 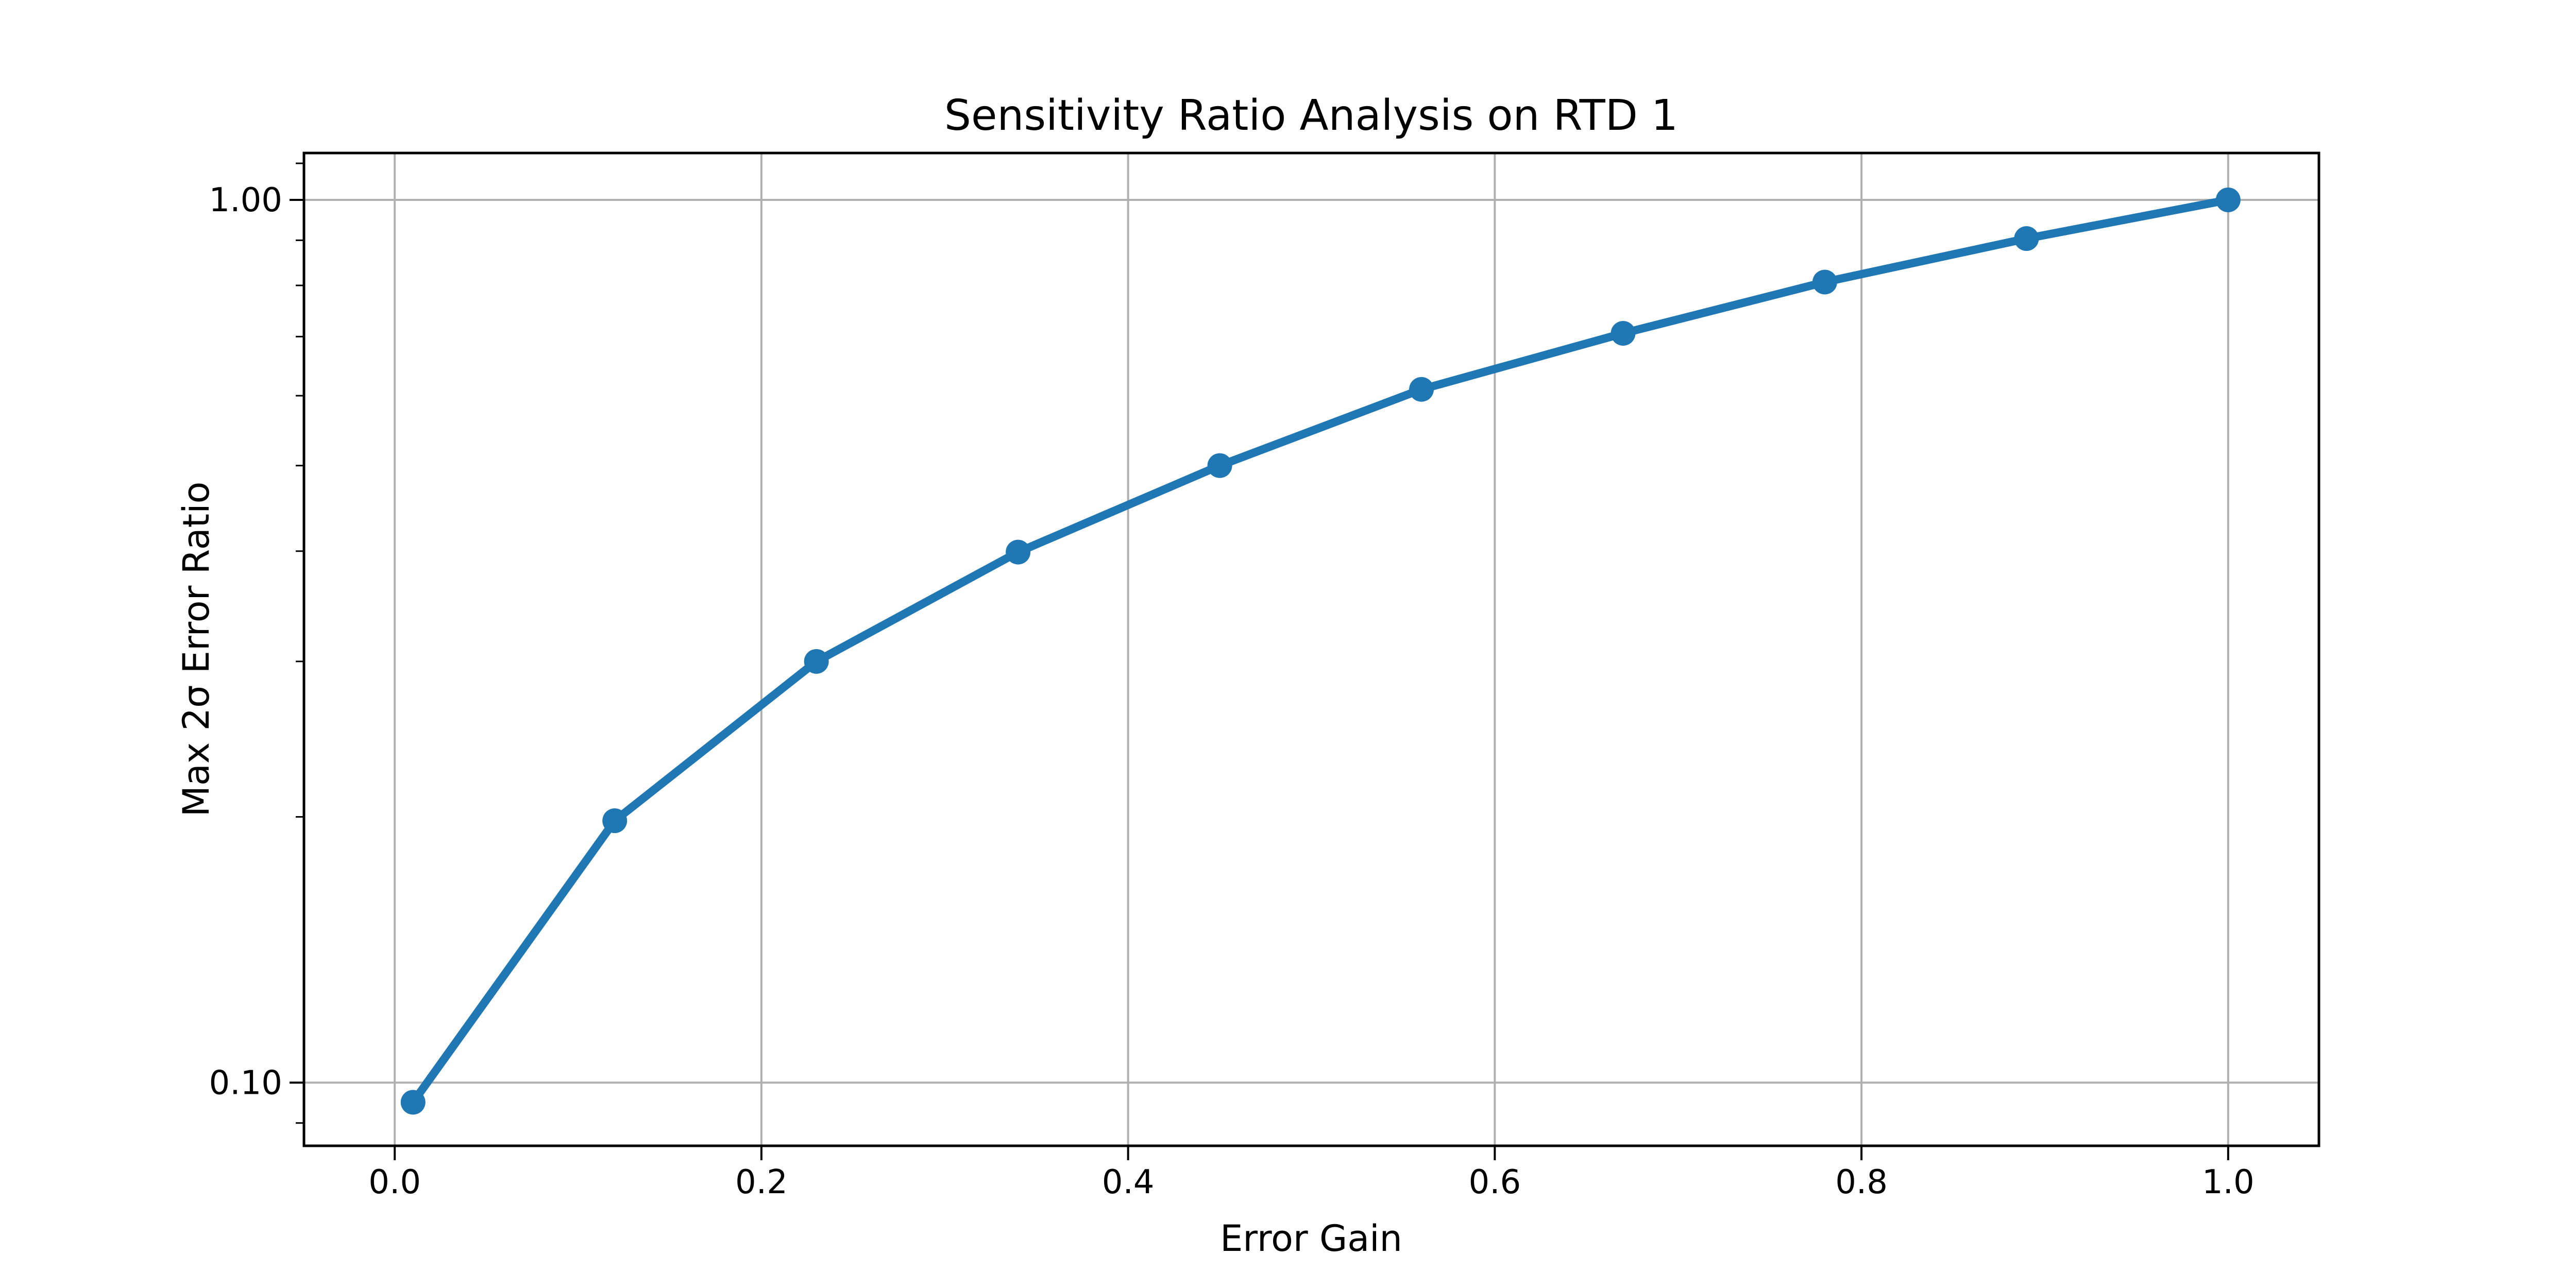 What do you see at coordinates (1311, 1238) in the screenshot?
I see `x-axis-label: Error Gain` at bounding box center [1311, 1238].